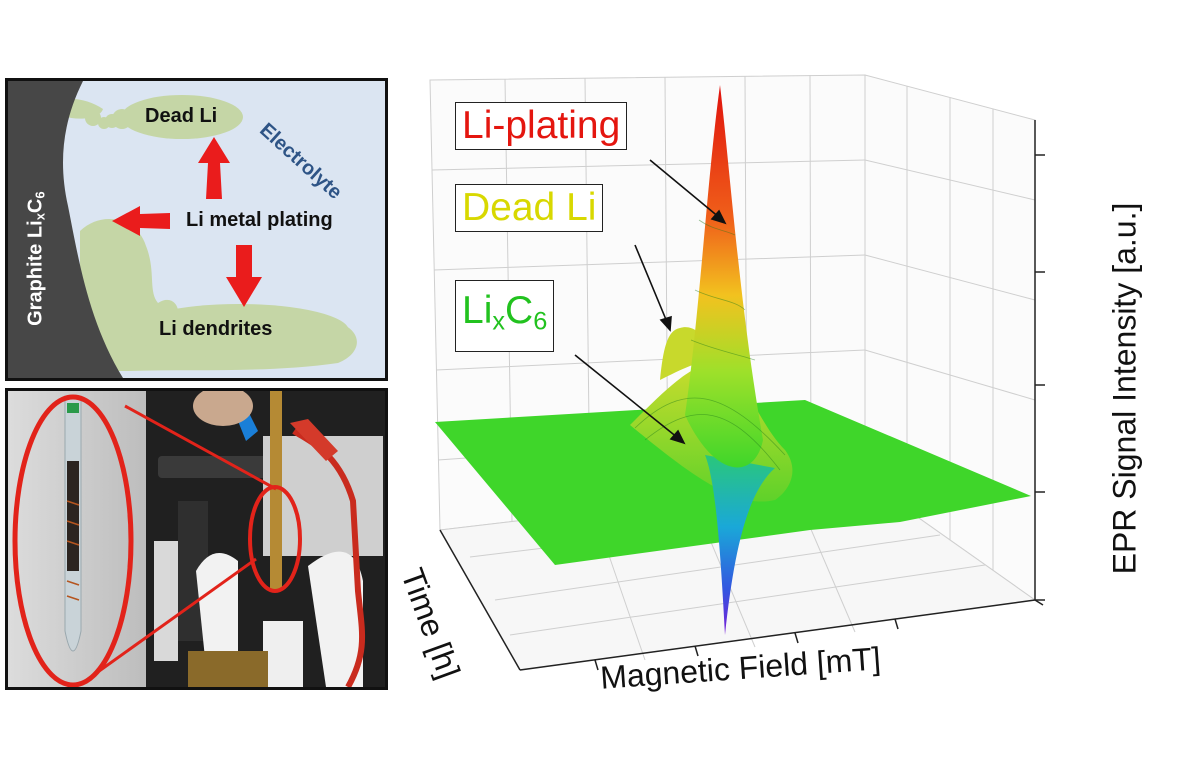  I want to click on li-plating-callout: Li-plating, so click(541, 126).